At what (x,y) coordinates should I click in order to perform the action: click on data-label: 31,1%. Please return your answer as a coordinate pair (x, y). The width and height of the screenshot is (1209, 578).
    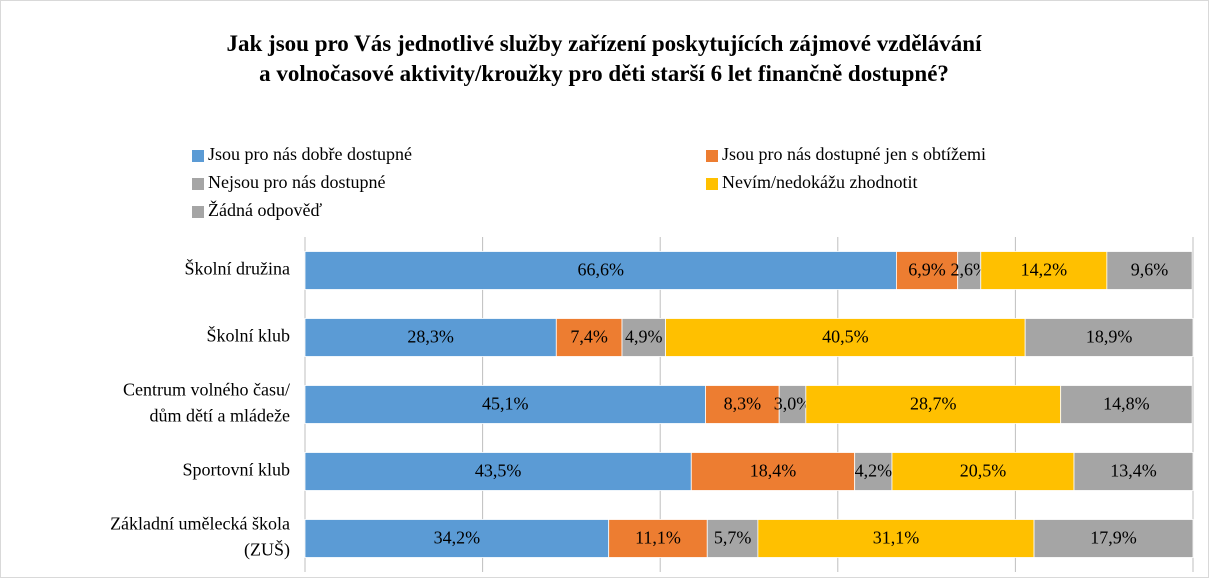
    Looking at the image, I should click on (896, 538).